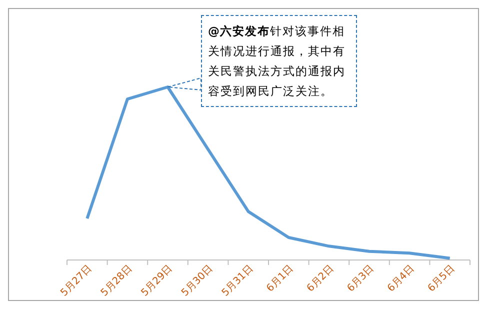 Image resolution: width=500 pixels, height=323 pixels. I want to click on x-tick-label: 6月5日, so click(441, 278).